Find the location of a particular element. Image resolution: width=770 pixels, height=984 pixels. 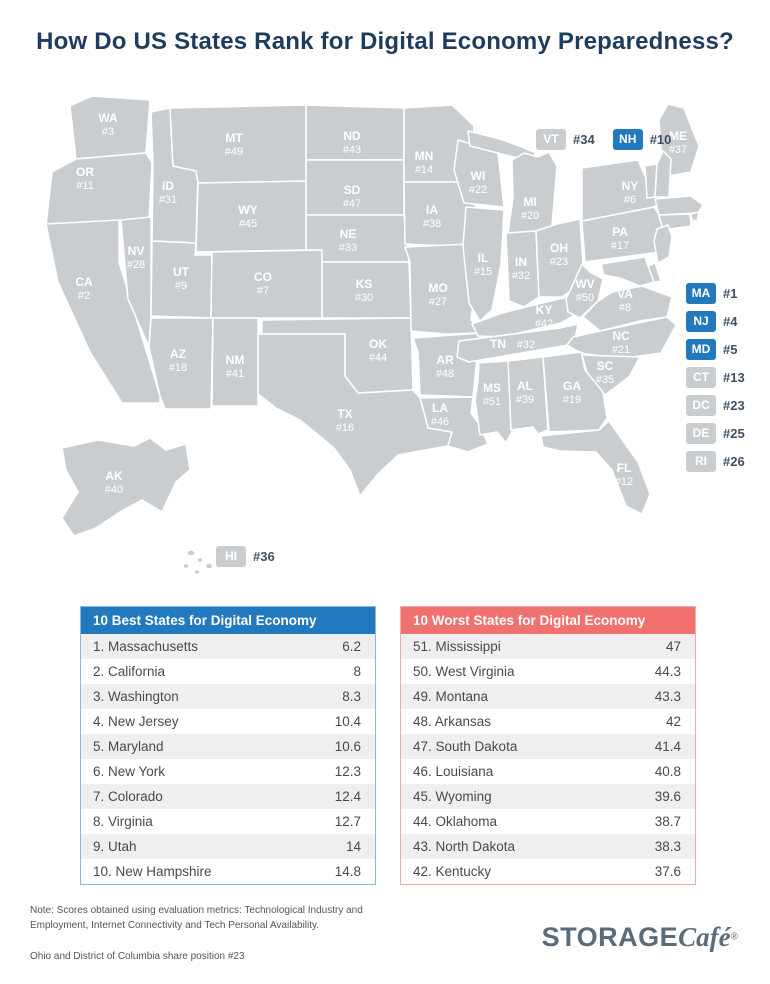

svg-text: WY is located at coordinates (247, 210).